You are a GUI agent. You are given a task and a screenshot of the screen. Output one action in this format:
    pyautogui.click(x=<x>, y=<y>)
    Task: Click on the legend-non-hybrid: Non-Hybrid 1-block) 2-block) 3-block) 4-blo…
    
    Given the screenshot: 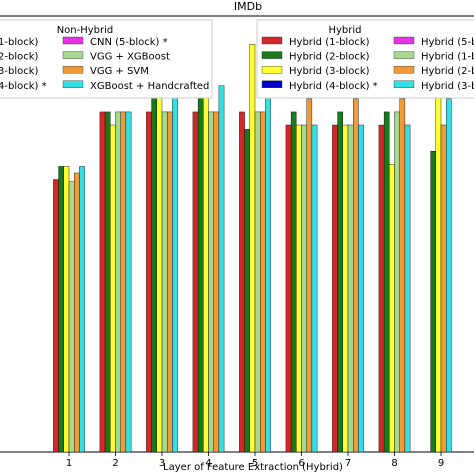 What is the action you would take?
    pyautogui.click(x=106, y=59)
    